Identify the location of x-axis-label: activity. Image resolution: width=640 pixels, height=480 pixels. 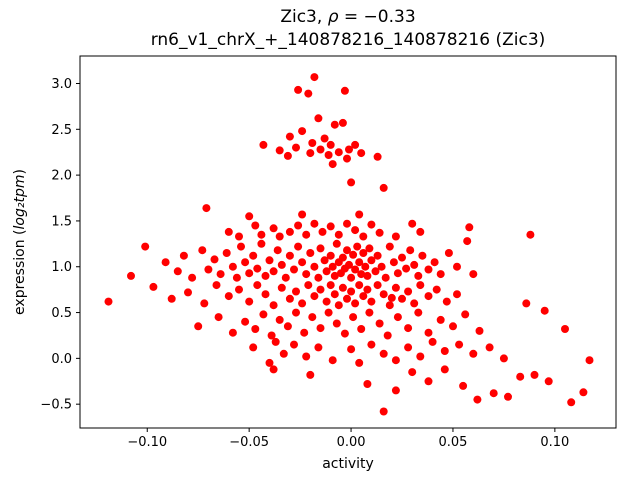
(348, 464).